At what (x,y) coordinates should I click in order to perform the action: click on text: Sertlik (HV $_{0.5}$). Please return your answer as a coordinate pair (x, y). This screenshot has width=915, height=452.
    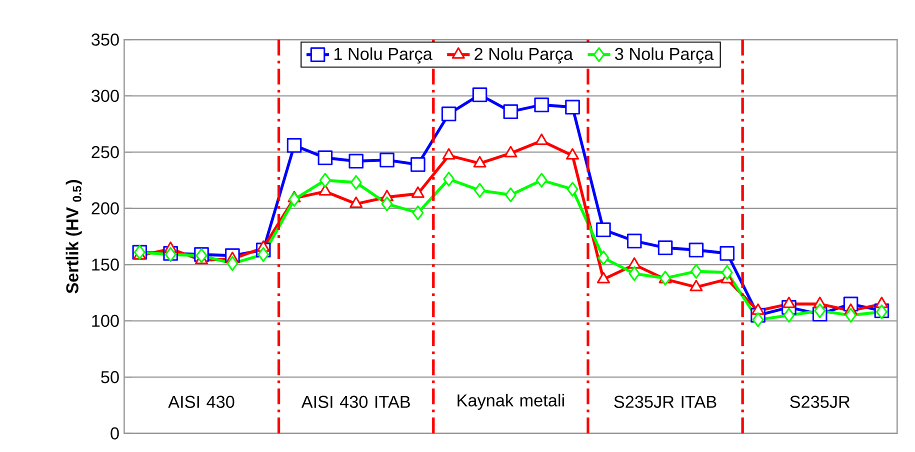
    Looking at the image, I should click on (74, 237).